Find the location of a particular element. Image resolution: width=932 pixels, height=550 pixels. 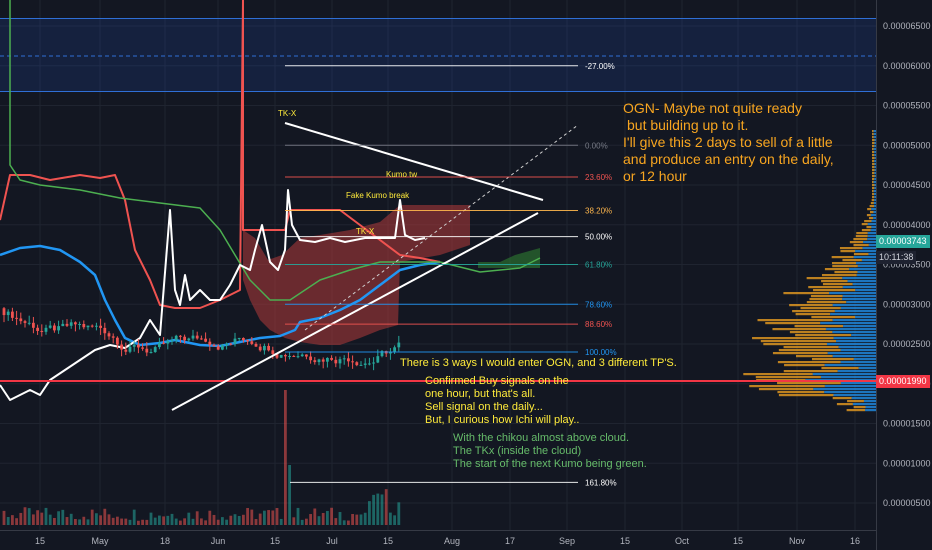

date-tick-label: Jul is located at coordinates (332, 541).